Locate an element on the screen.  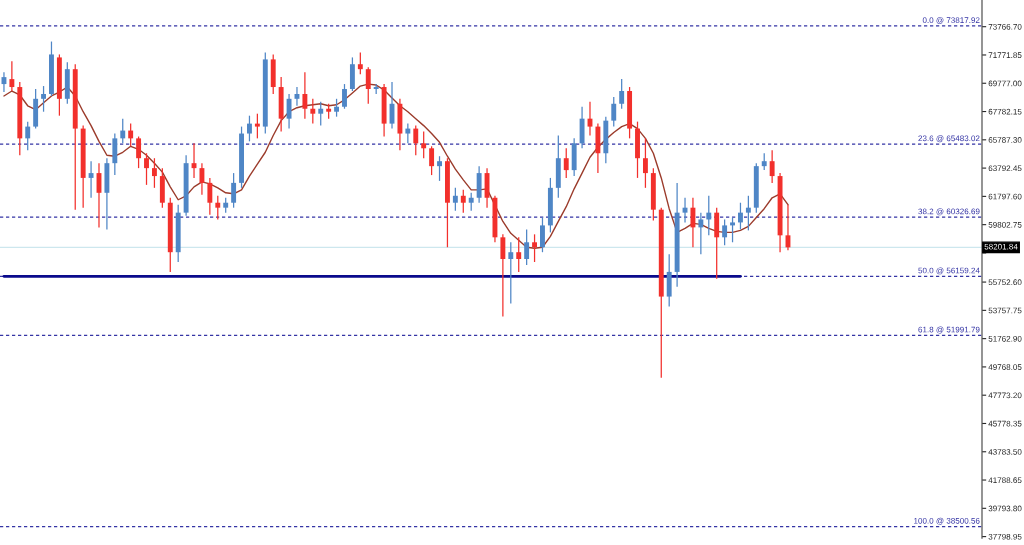
y-tick-label: 61797.60 is located at coordinates (1005, 196).